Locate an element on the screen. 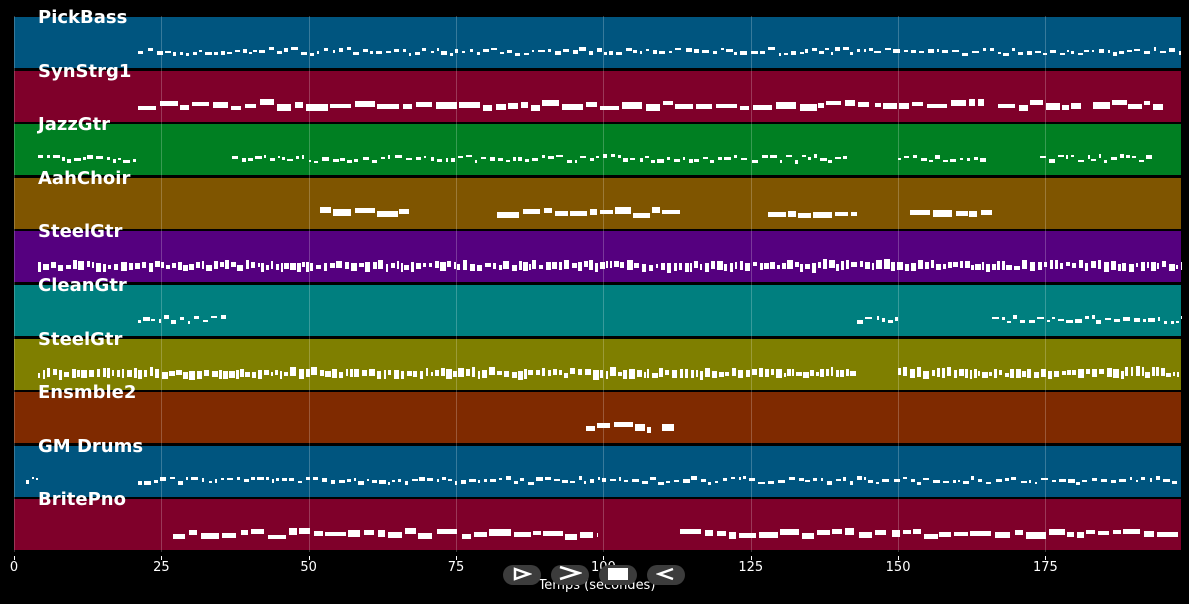 Image resolution: width=1189 pixels, height=604 pixels. track-lane: SynStrg1 is located at coordinates (597, 91).